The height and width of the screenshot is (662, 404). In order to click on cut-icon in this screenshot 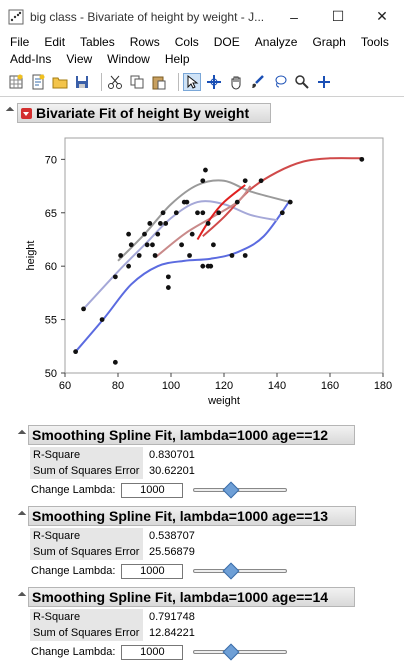, I will do `click(115, 82)`.